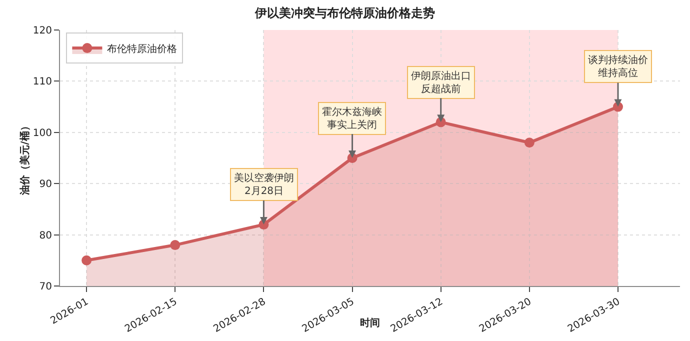  I want to click on annotation: 美以空袭伊朗 2月28日, so click(264, 184).